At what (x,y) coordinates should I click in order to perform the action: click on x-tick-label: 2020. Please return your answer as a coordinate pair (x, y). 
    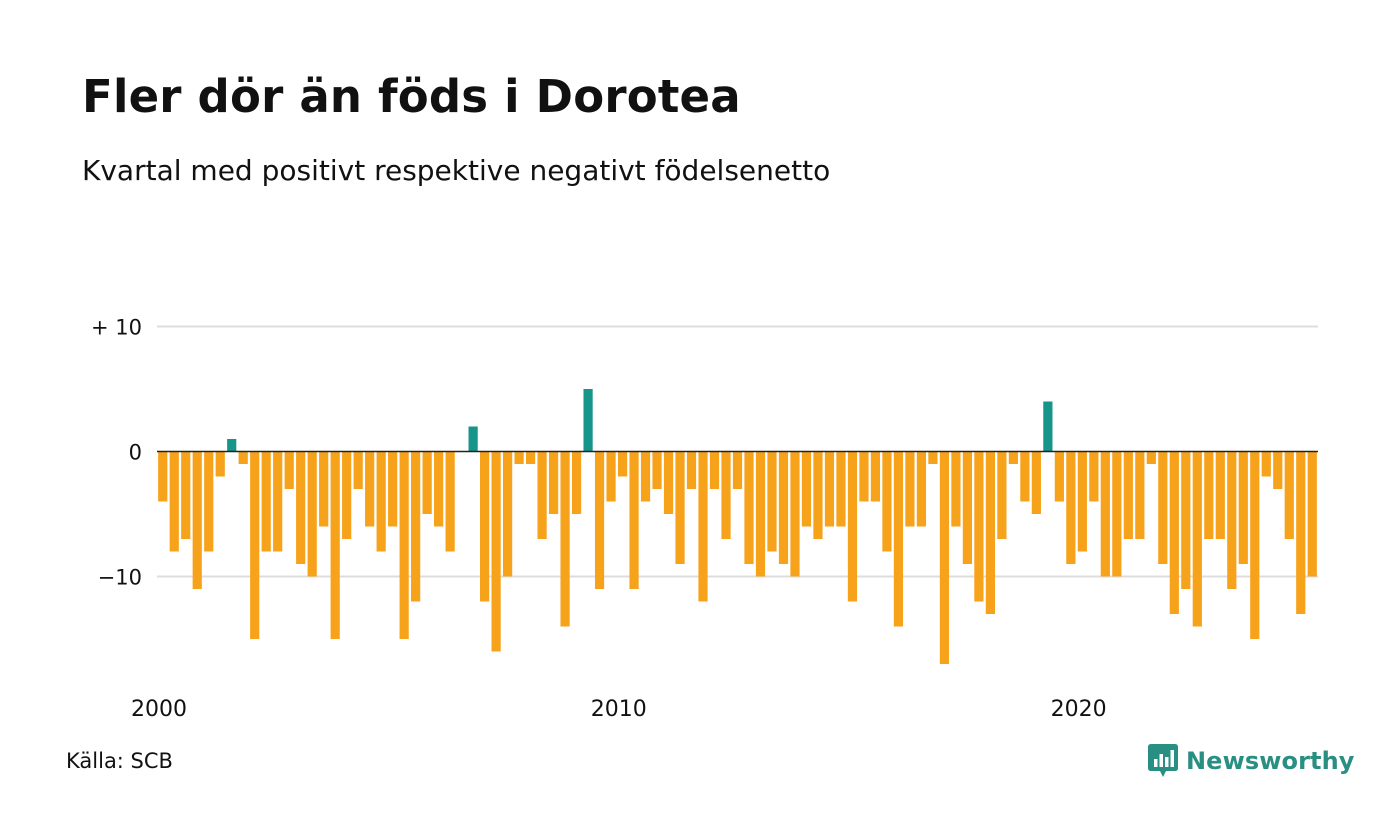
    Looking at the image, I should click on (1079, 709).